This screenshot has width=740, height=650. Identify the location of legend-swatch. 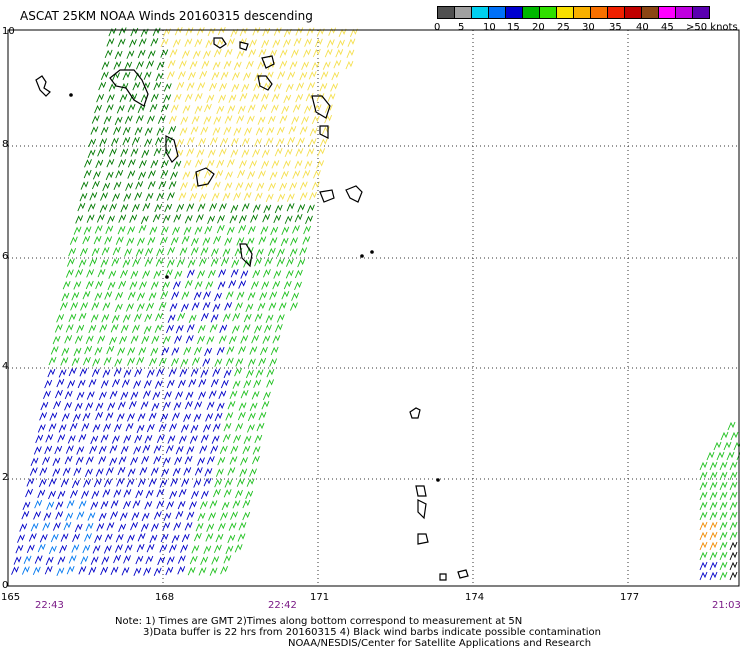
(701, 12).